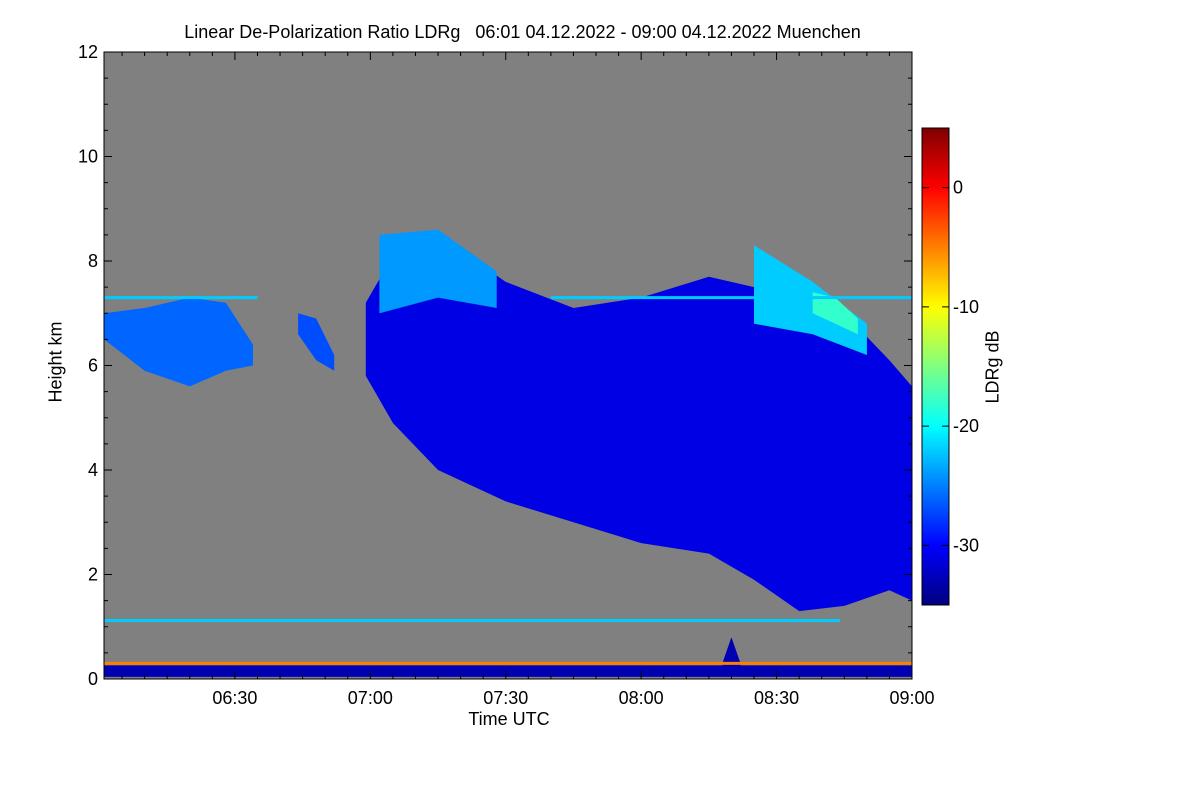 This screenshot has height=800, width=1200. Describe the element at coordinates (93, 366) in the screenshot. I see `y-tick-label: 6` at that location.